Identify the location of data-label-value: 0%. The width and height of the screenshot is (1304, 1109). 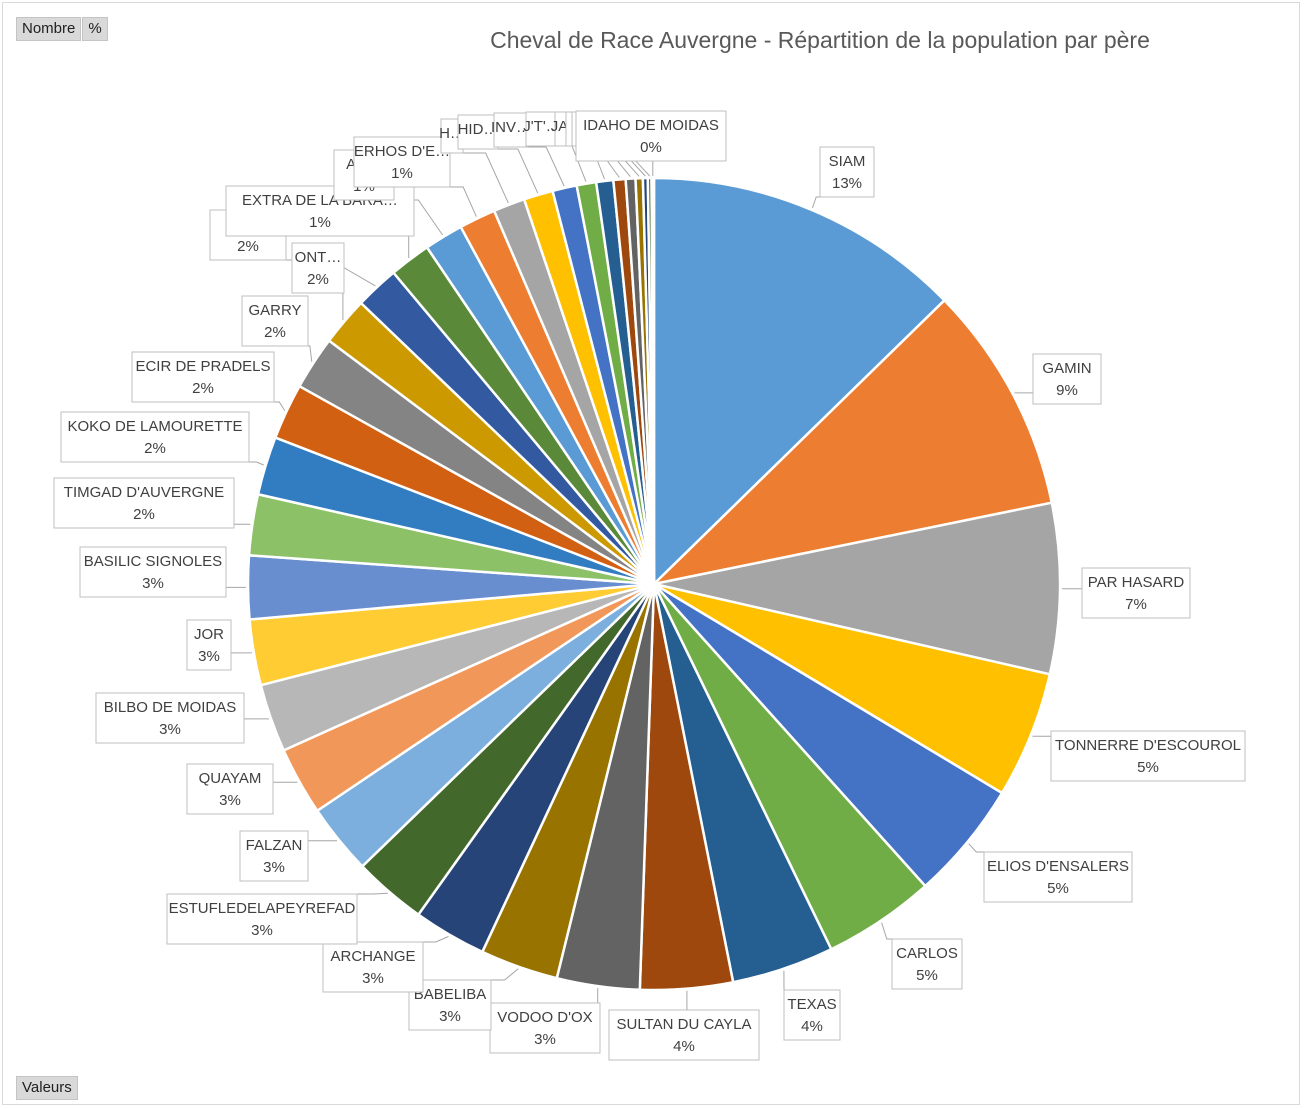
(651, 147).